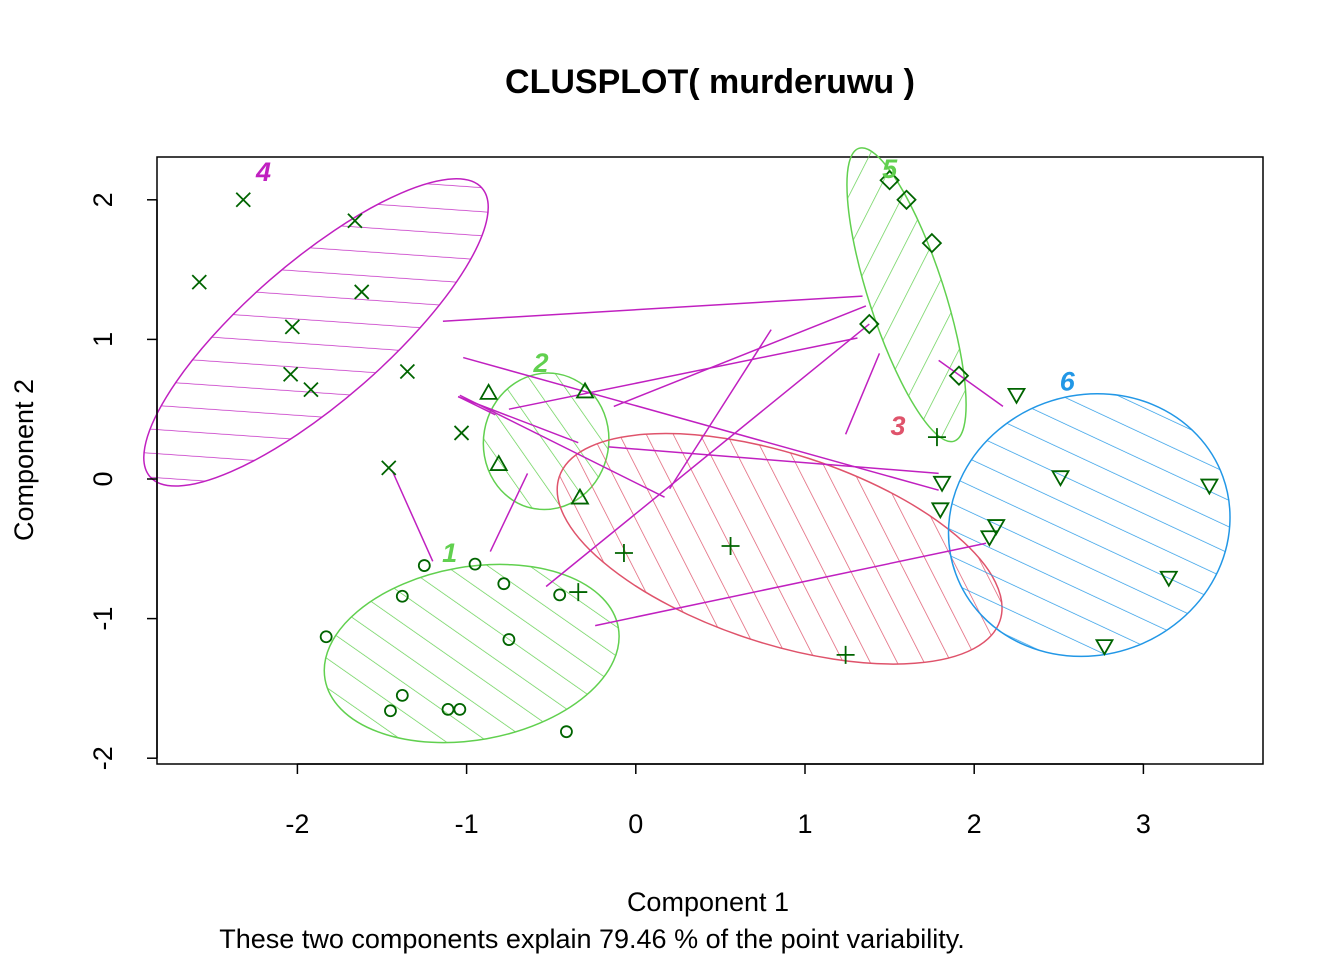 The height and width of the screenshot is (960, 1344). I want to click on x-tick-label: 0, so click(635, 824).